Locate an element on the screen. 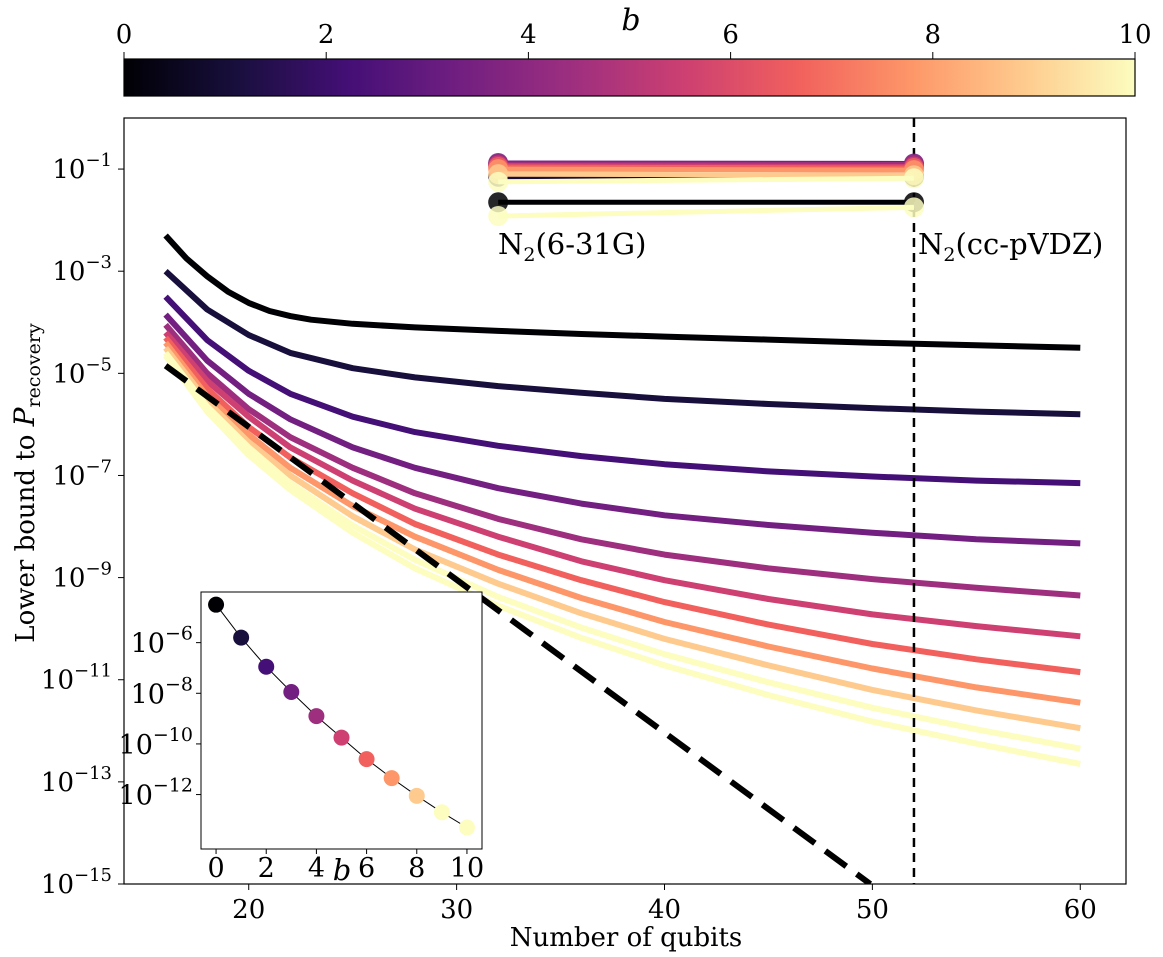 The image size is (1163, 957). annotation-n2-ccpvdz: N2(cc-pVDZ) is located at coordinates (1010, 246).